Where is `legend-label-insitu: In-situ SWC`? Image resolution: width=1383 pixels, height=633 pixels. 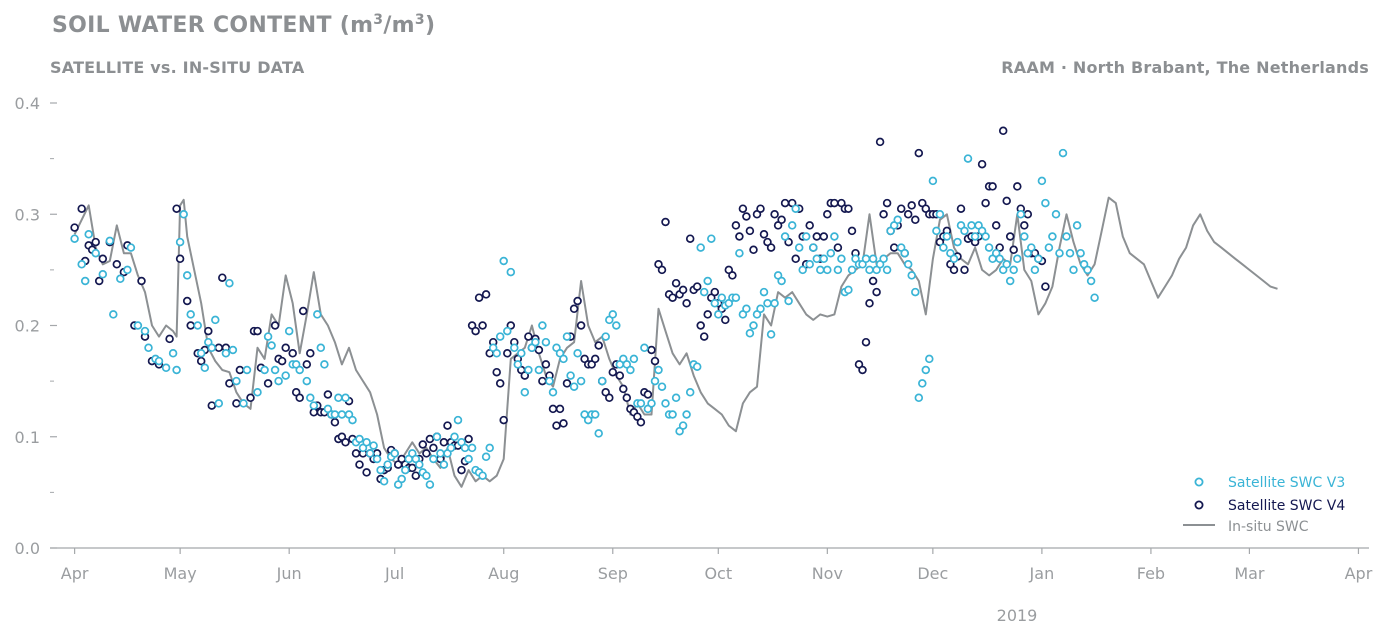 legend-label-insitu: In-situ SWC is located at coordinates (1268, 527).